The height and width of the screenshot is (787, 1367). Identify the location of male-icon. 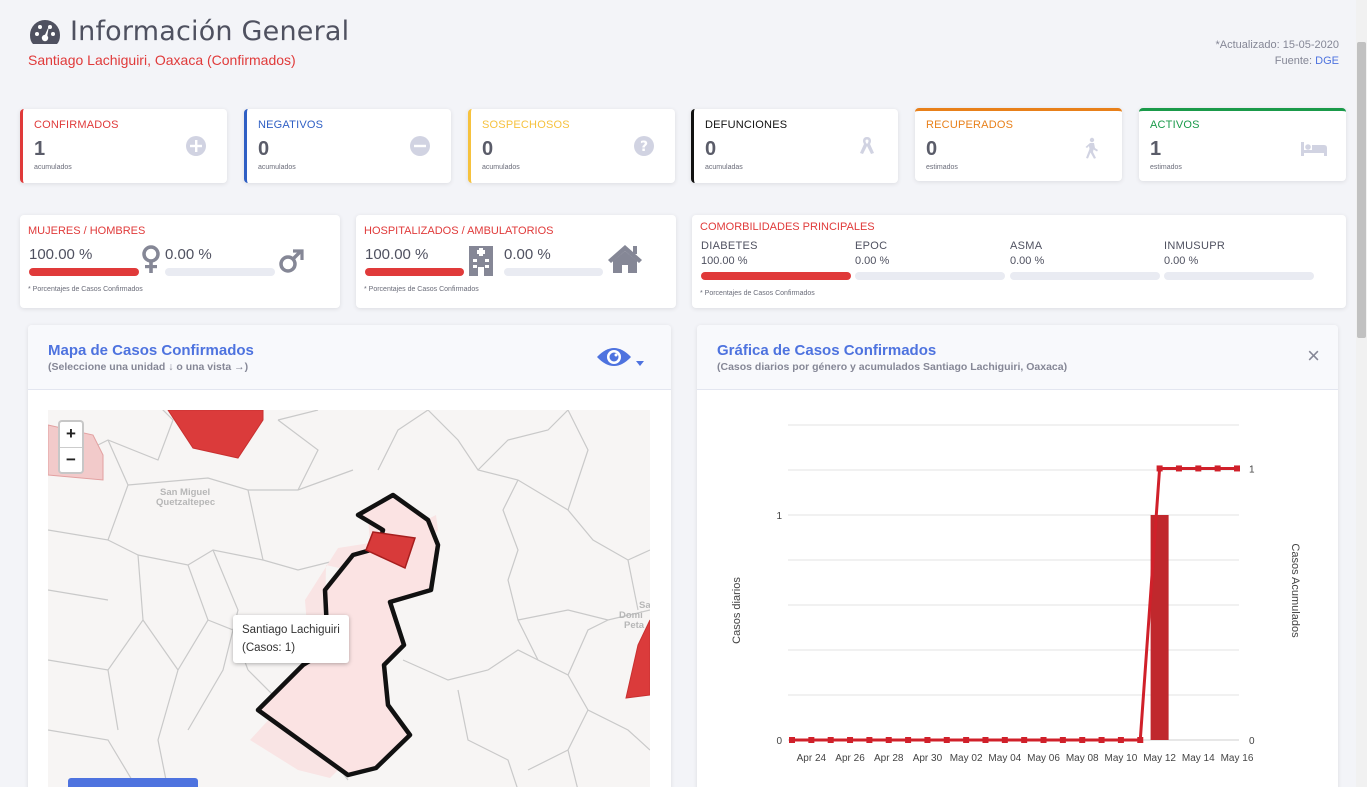
(291, 261).